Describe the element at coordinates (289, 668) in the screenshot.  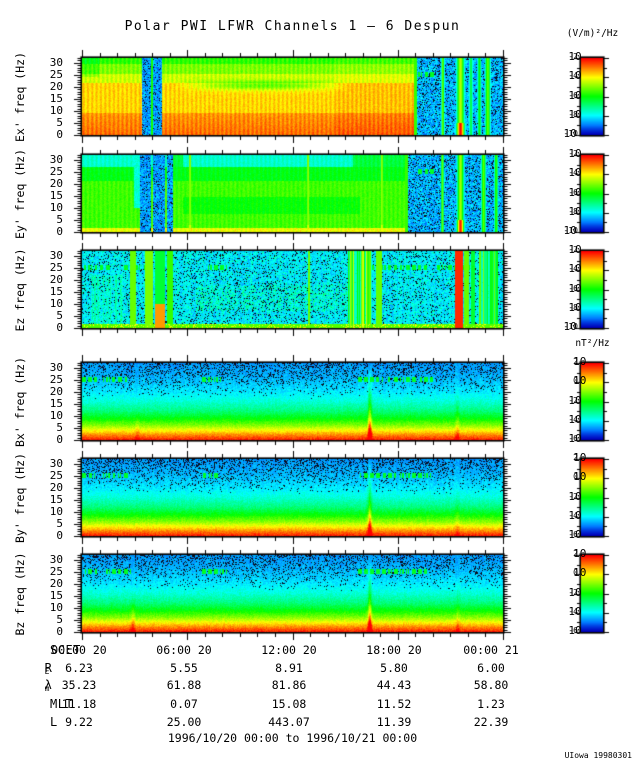
I see `table-value: 8.91` at that location.